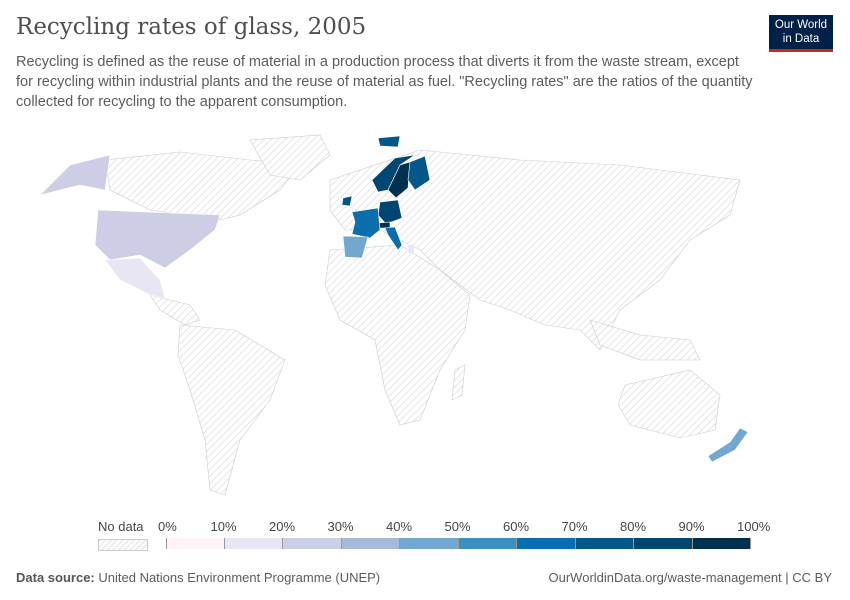 The image size is (850, 600). I want to click on australia, so click(669, 404).